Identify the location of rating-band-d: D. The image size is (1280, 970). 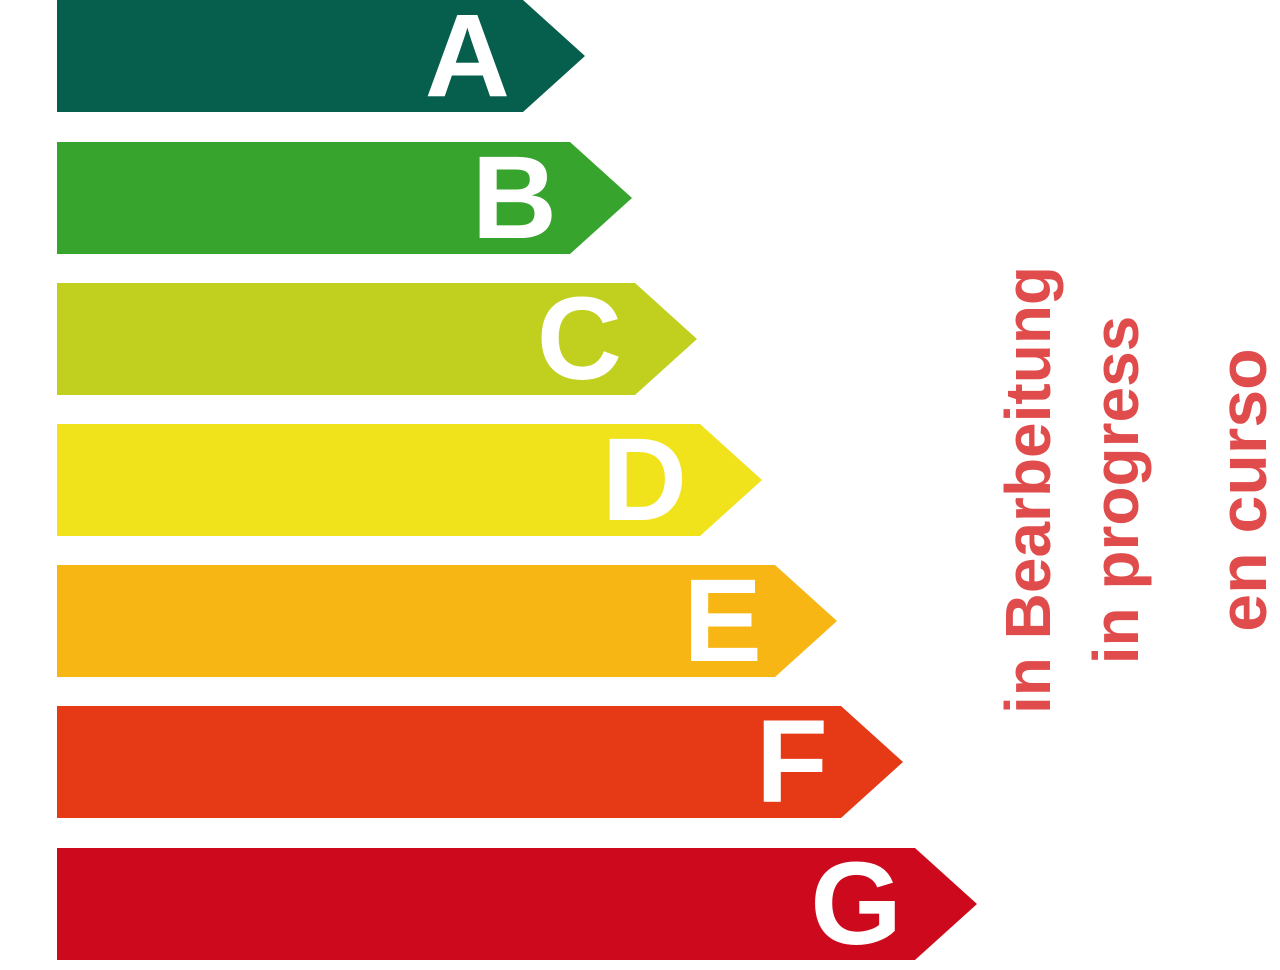
(409, 480).